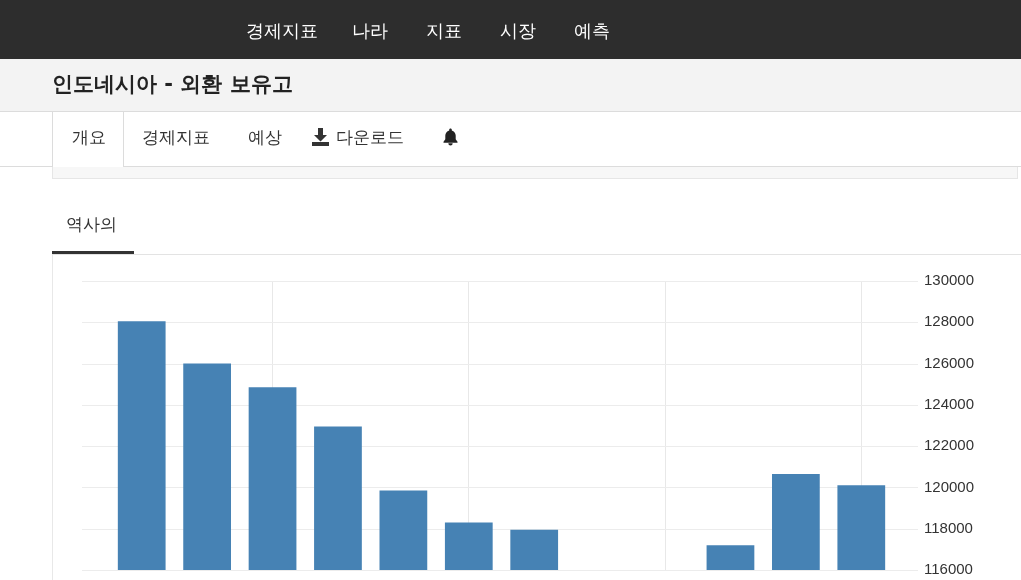 This screenshot has height=580, width=1021. What do you see at coordinates (949, 445) in the screenshot?
I see `y-tick-label: 122000` at bounding box center [949, 445].